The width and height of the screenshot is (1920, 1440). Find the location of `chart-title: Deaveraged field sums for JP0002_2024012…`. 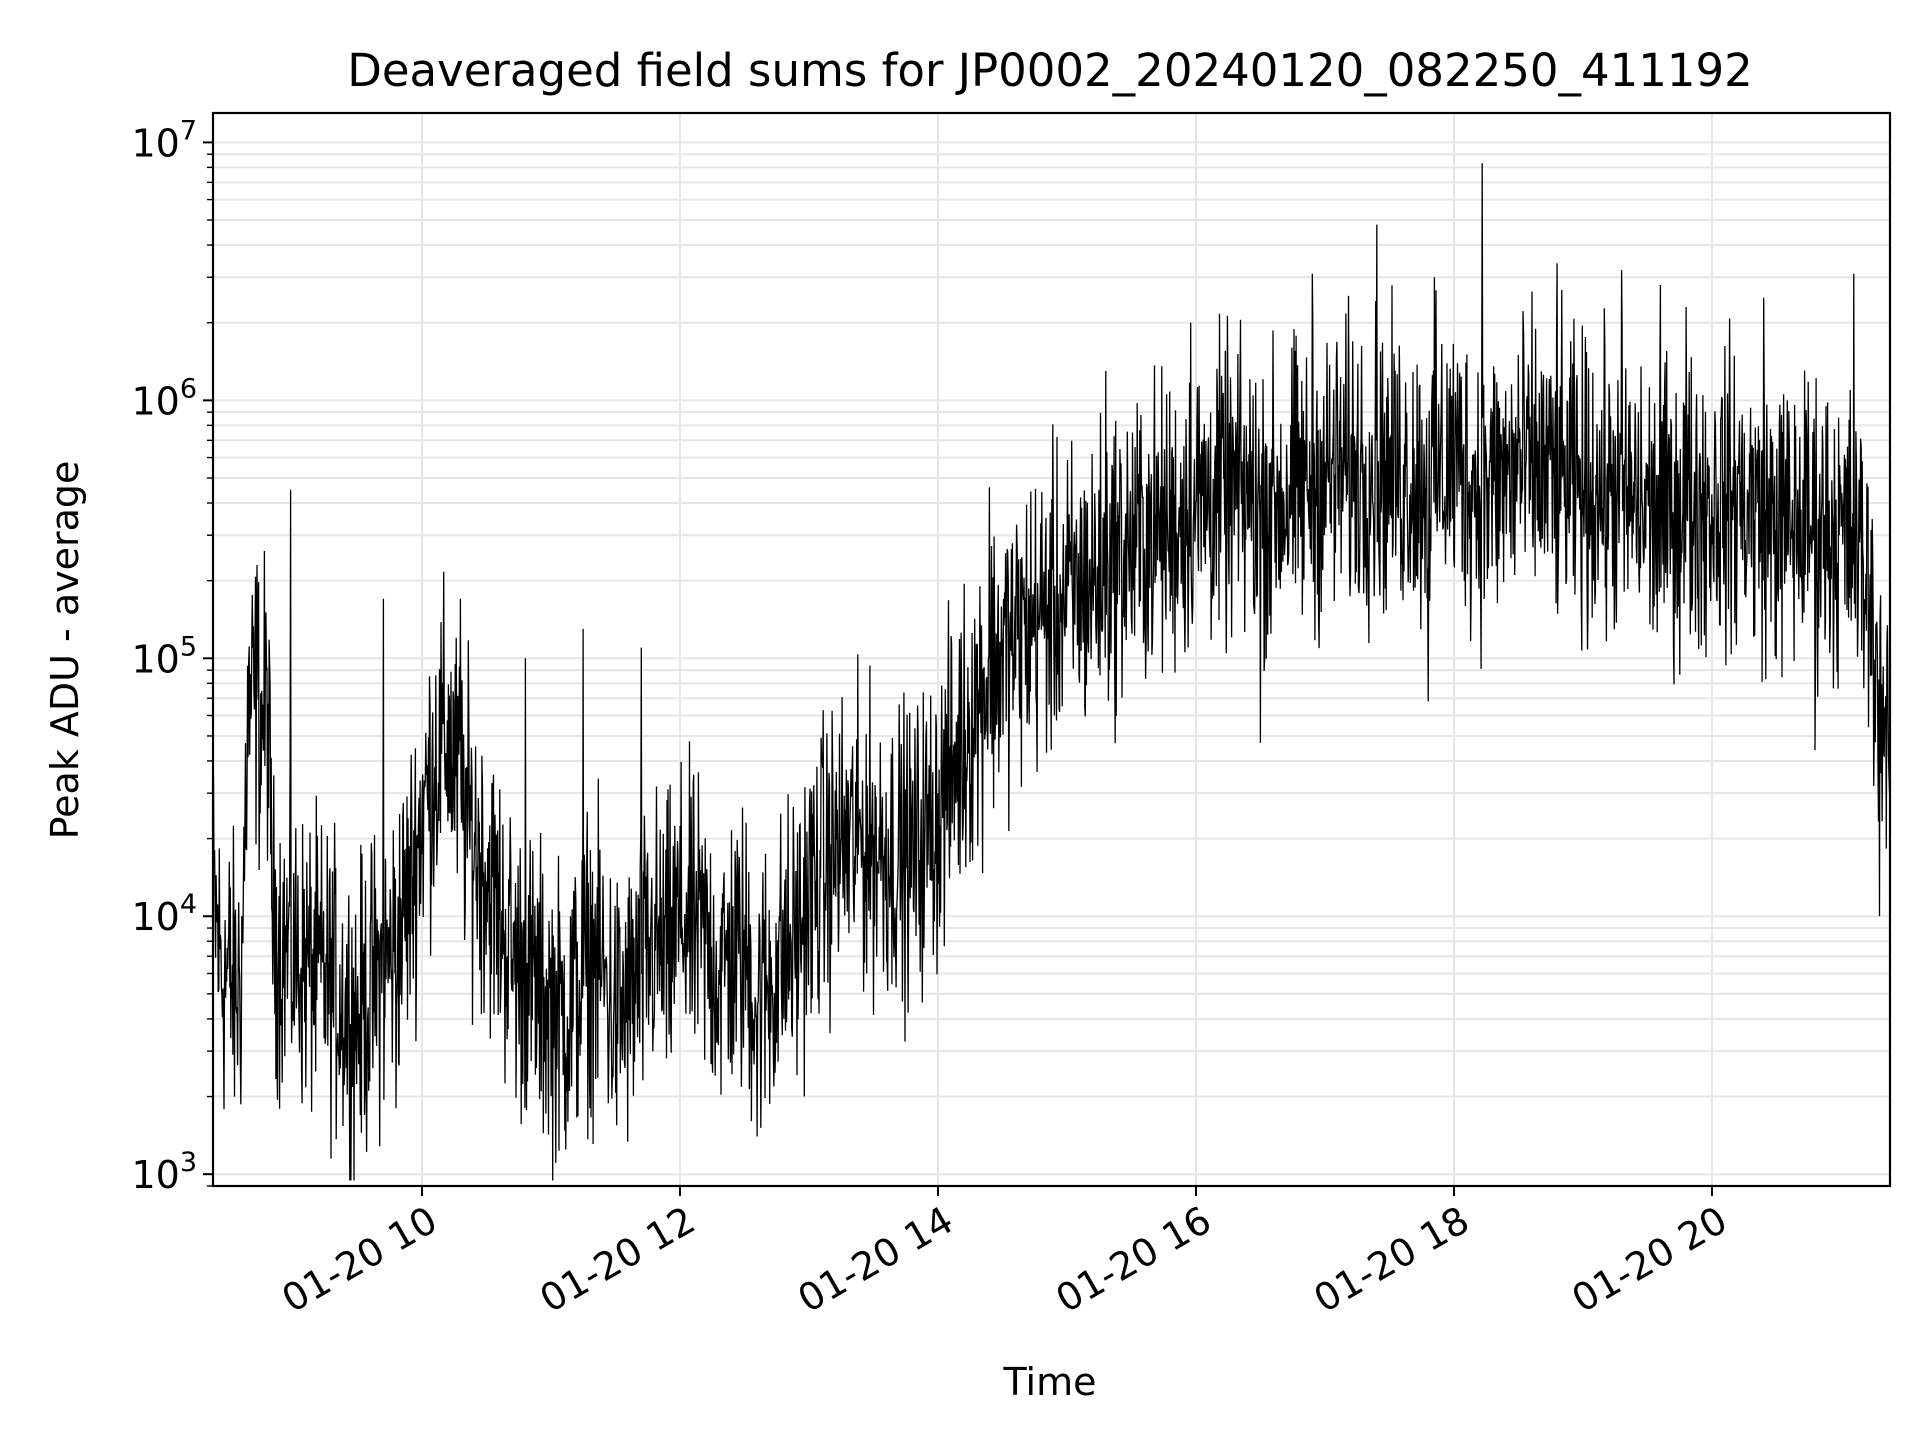

chart-title: Deaveraged field sums for JP0002_2024012… is located at coordinates (1050, 70).